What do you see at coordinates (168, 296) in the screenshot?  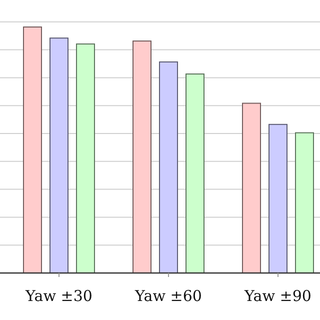 I see `x-tick-label: Yaw ±60` at bounding box center [168, 296].